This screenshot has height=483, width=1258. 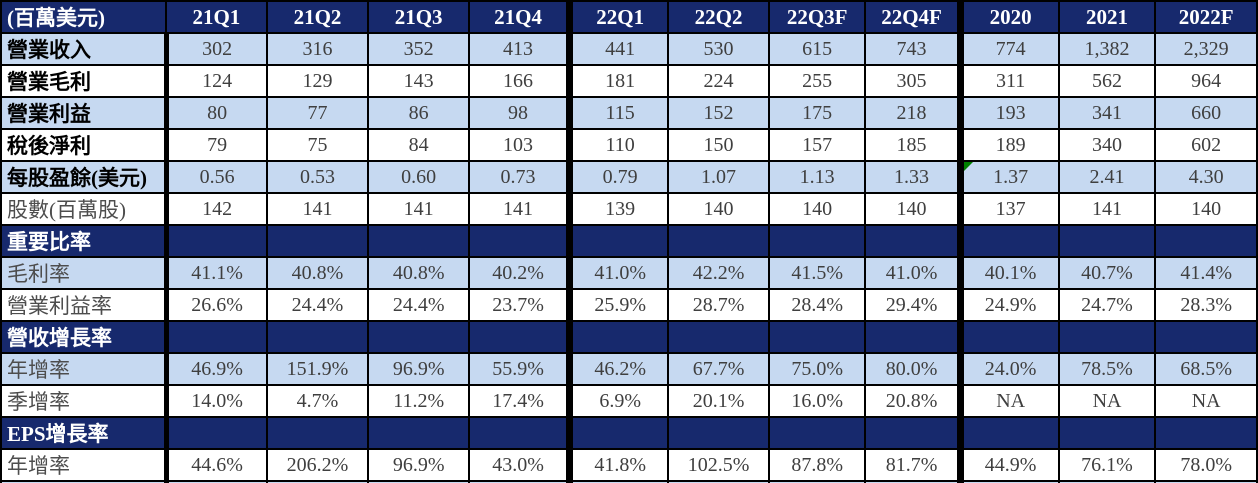 I want to click on column-header-2021: 2021, so click(x=1107, y=17).